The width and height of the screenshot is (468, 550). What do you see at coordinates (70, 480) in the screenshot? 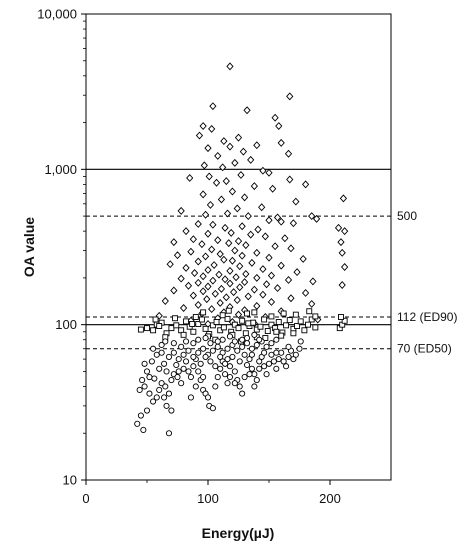
I see `y-tick-label: 10` at bounding box center [70, 480].